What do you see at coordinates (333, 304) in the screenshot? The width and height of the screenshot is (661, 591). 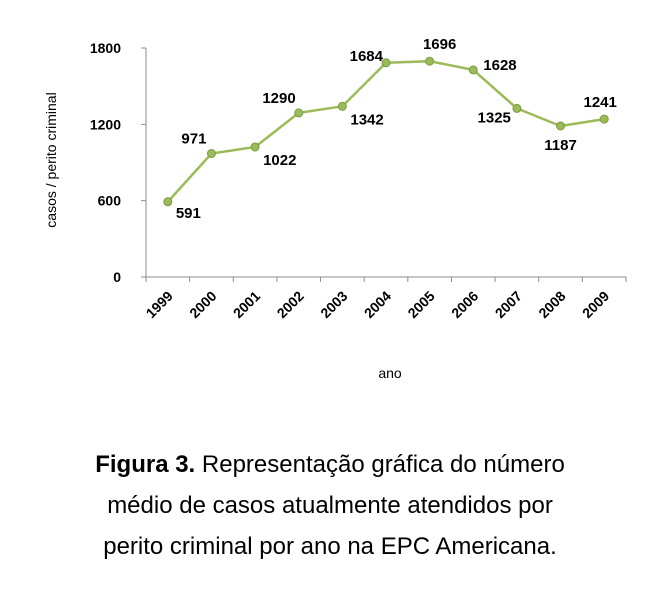 I see `x-tick-label: 2003` at bounding box center [333, 304].